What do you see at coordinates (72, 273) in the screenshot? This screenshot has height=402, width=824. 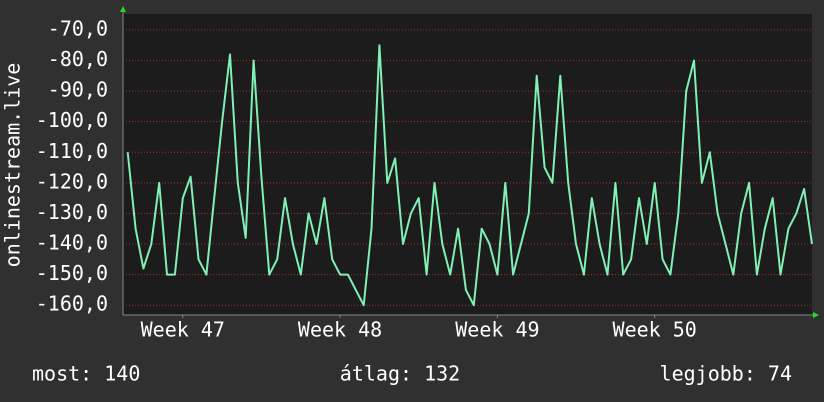 I see `y-tick-label: -150,0` at bounding box center [72, 273].